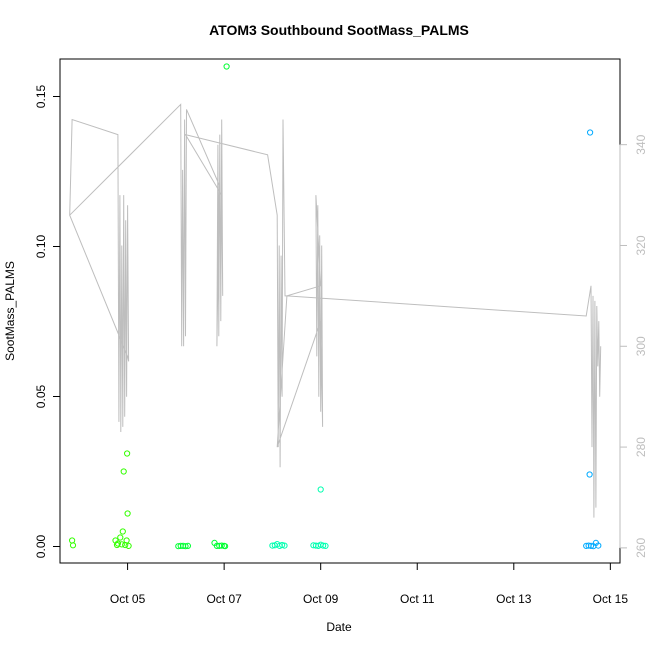 The width and height of the screenshot is (650, 650). Describe the element at coordinates (41, 96) in the screenshot. I see `y-tick-label: 0.15` at that location.